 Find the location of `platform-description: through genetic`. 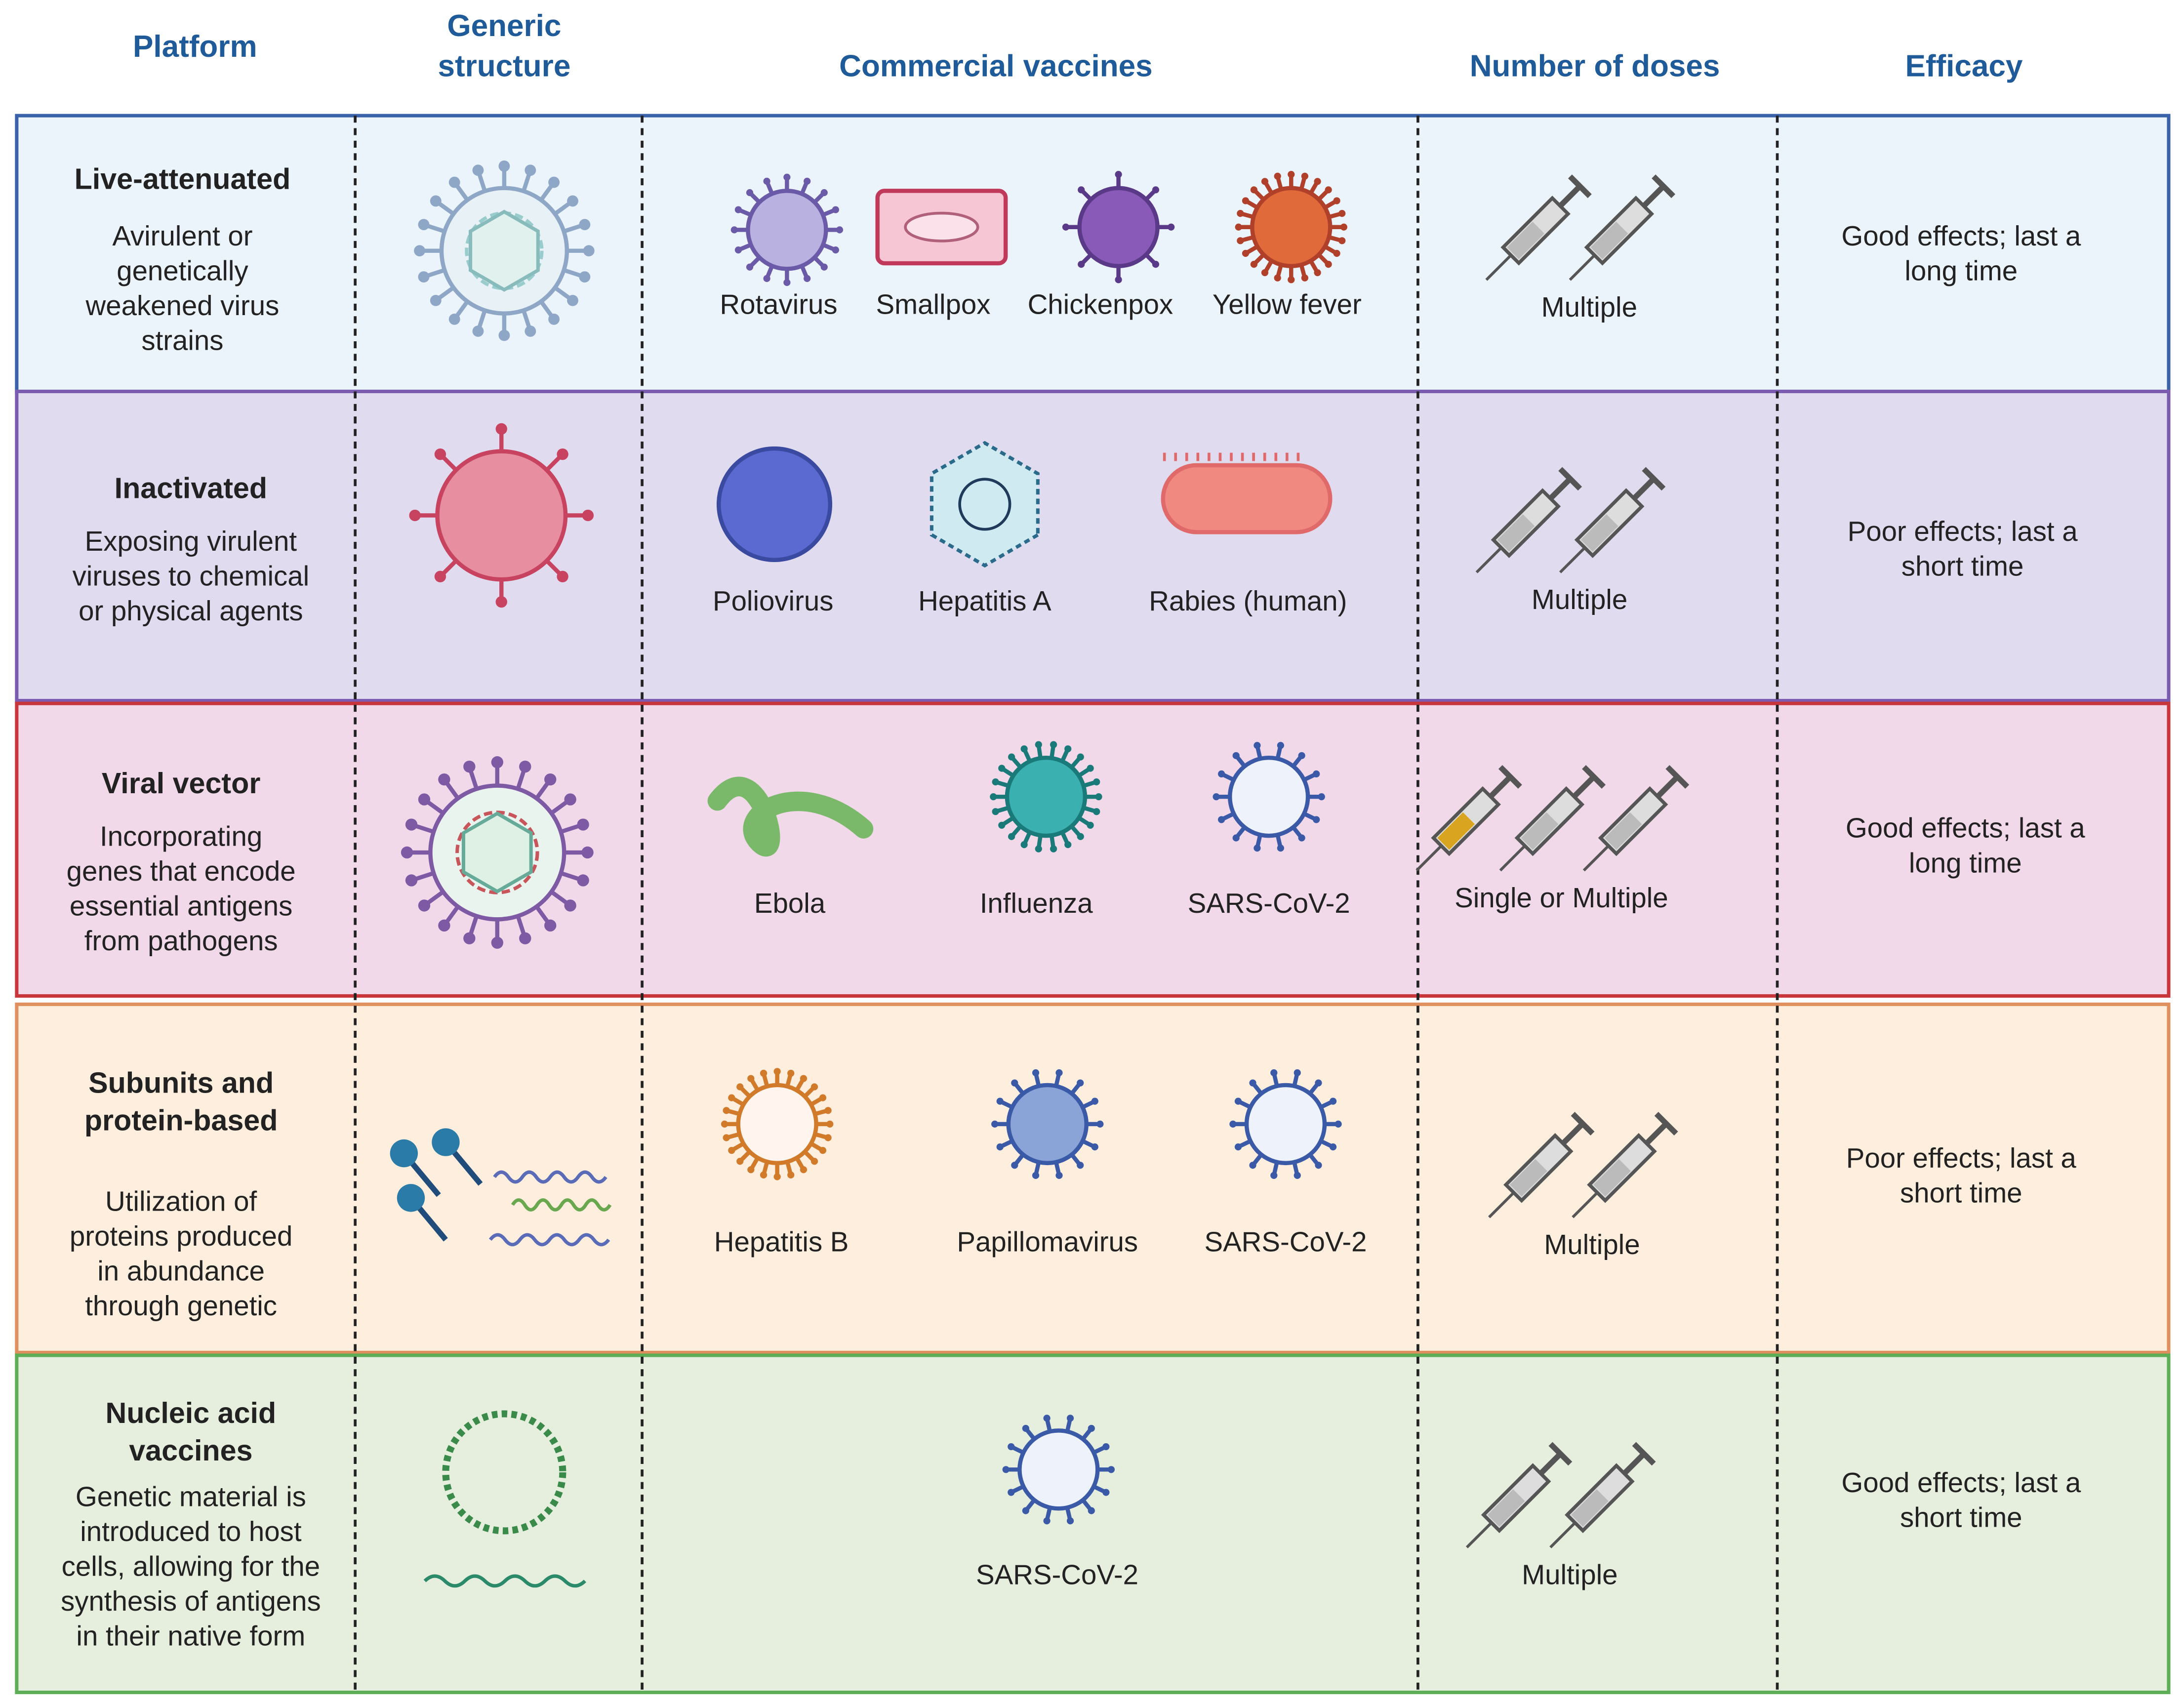

platform-description: through genetic is located at coordinates (181, 1306).